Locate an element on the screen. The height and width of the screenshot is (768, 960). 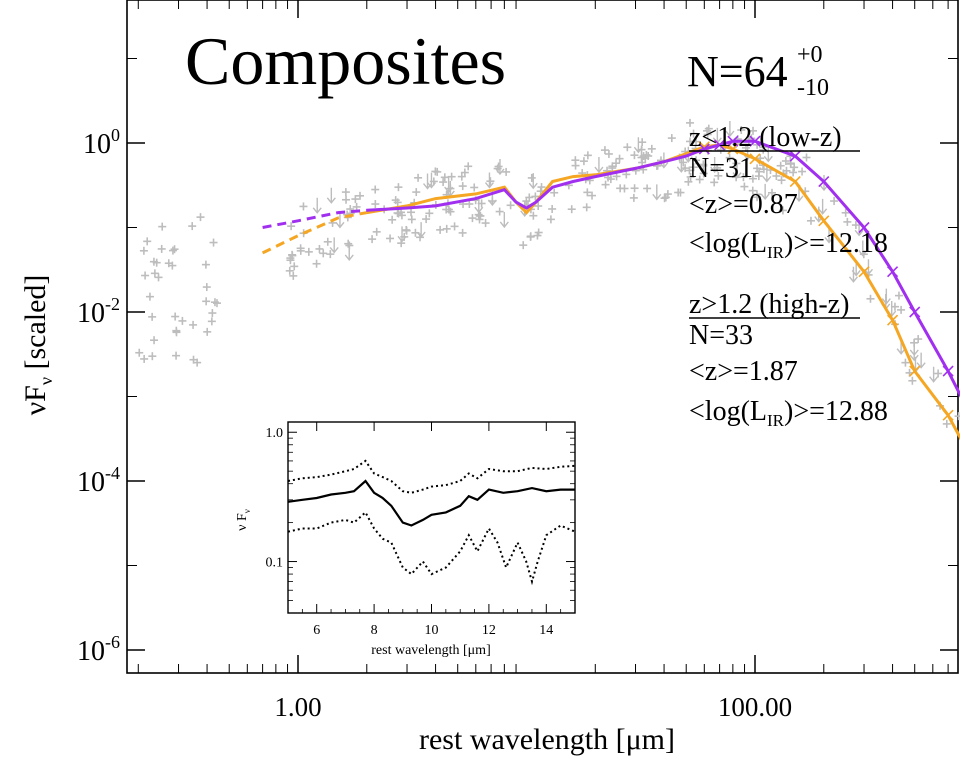
count-main: N=64 is located at coordinates (737, 71).